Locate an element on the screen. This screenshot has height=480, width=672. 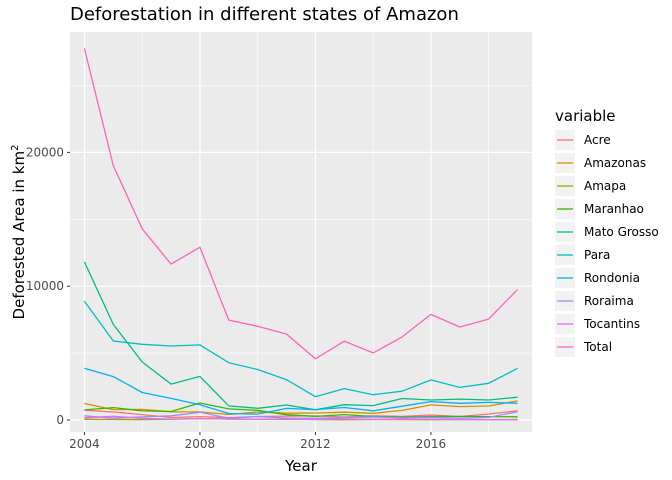
x-axis-title: Year is located at coordinates (301, 466).